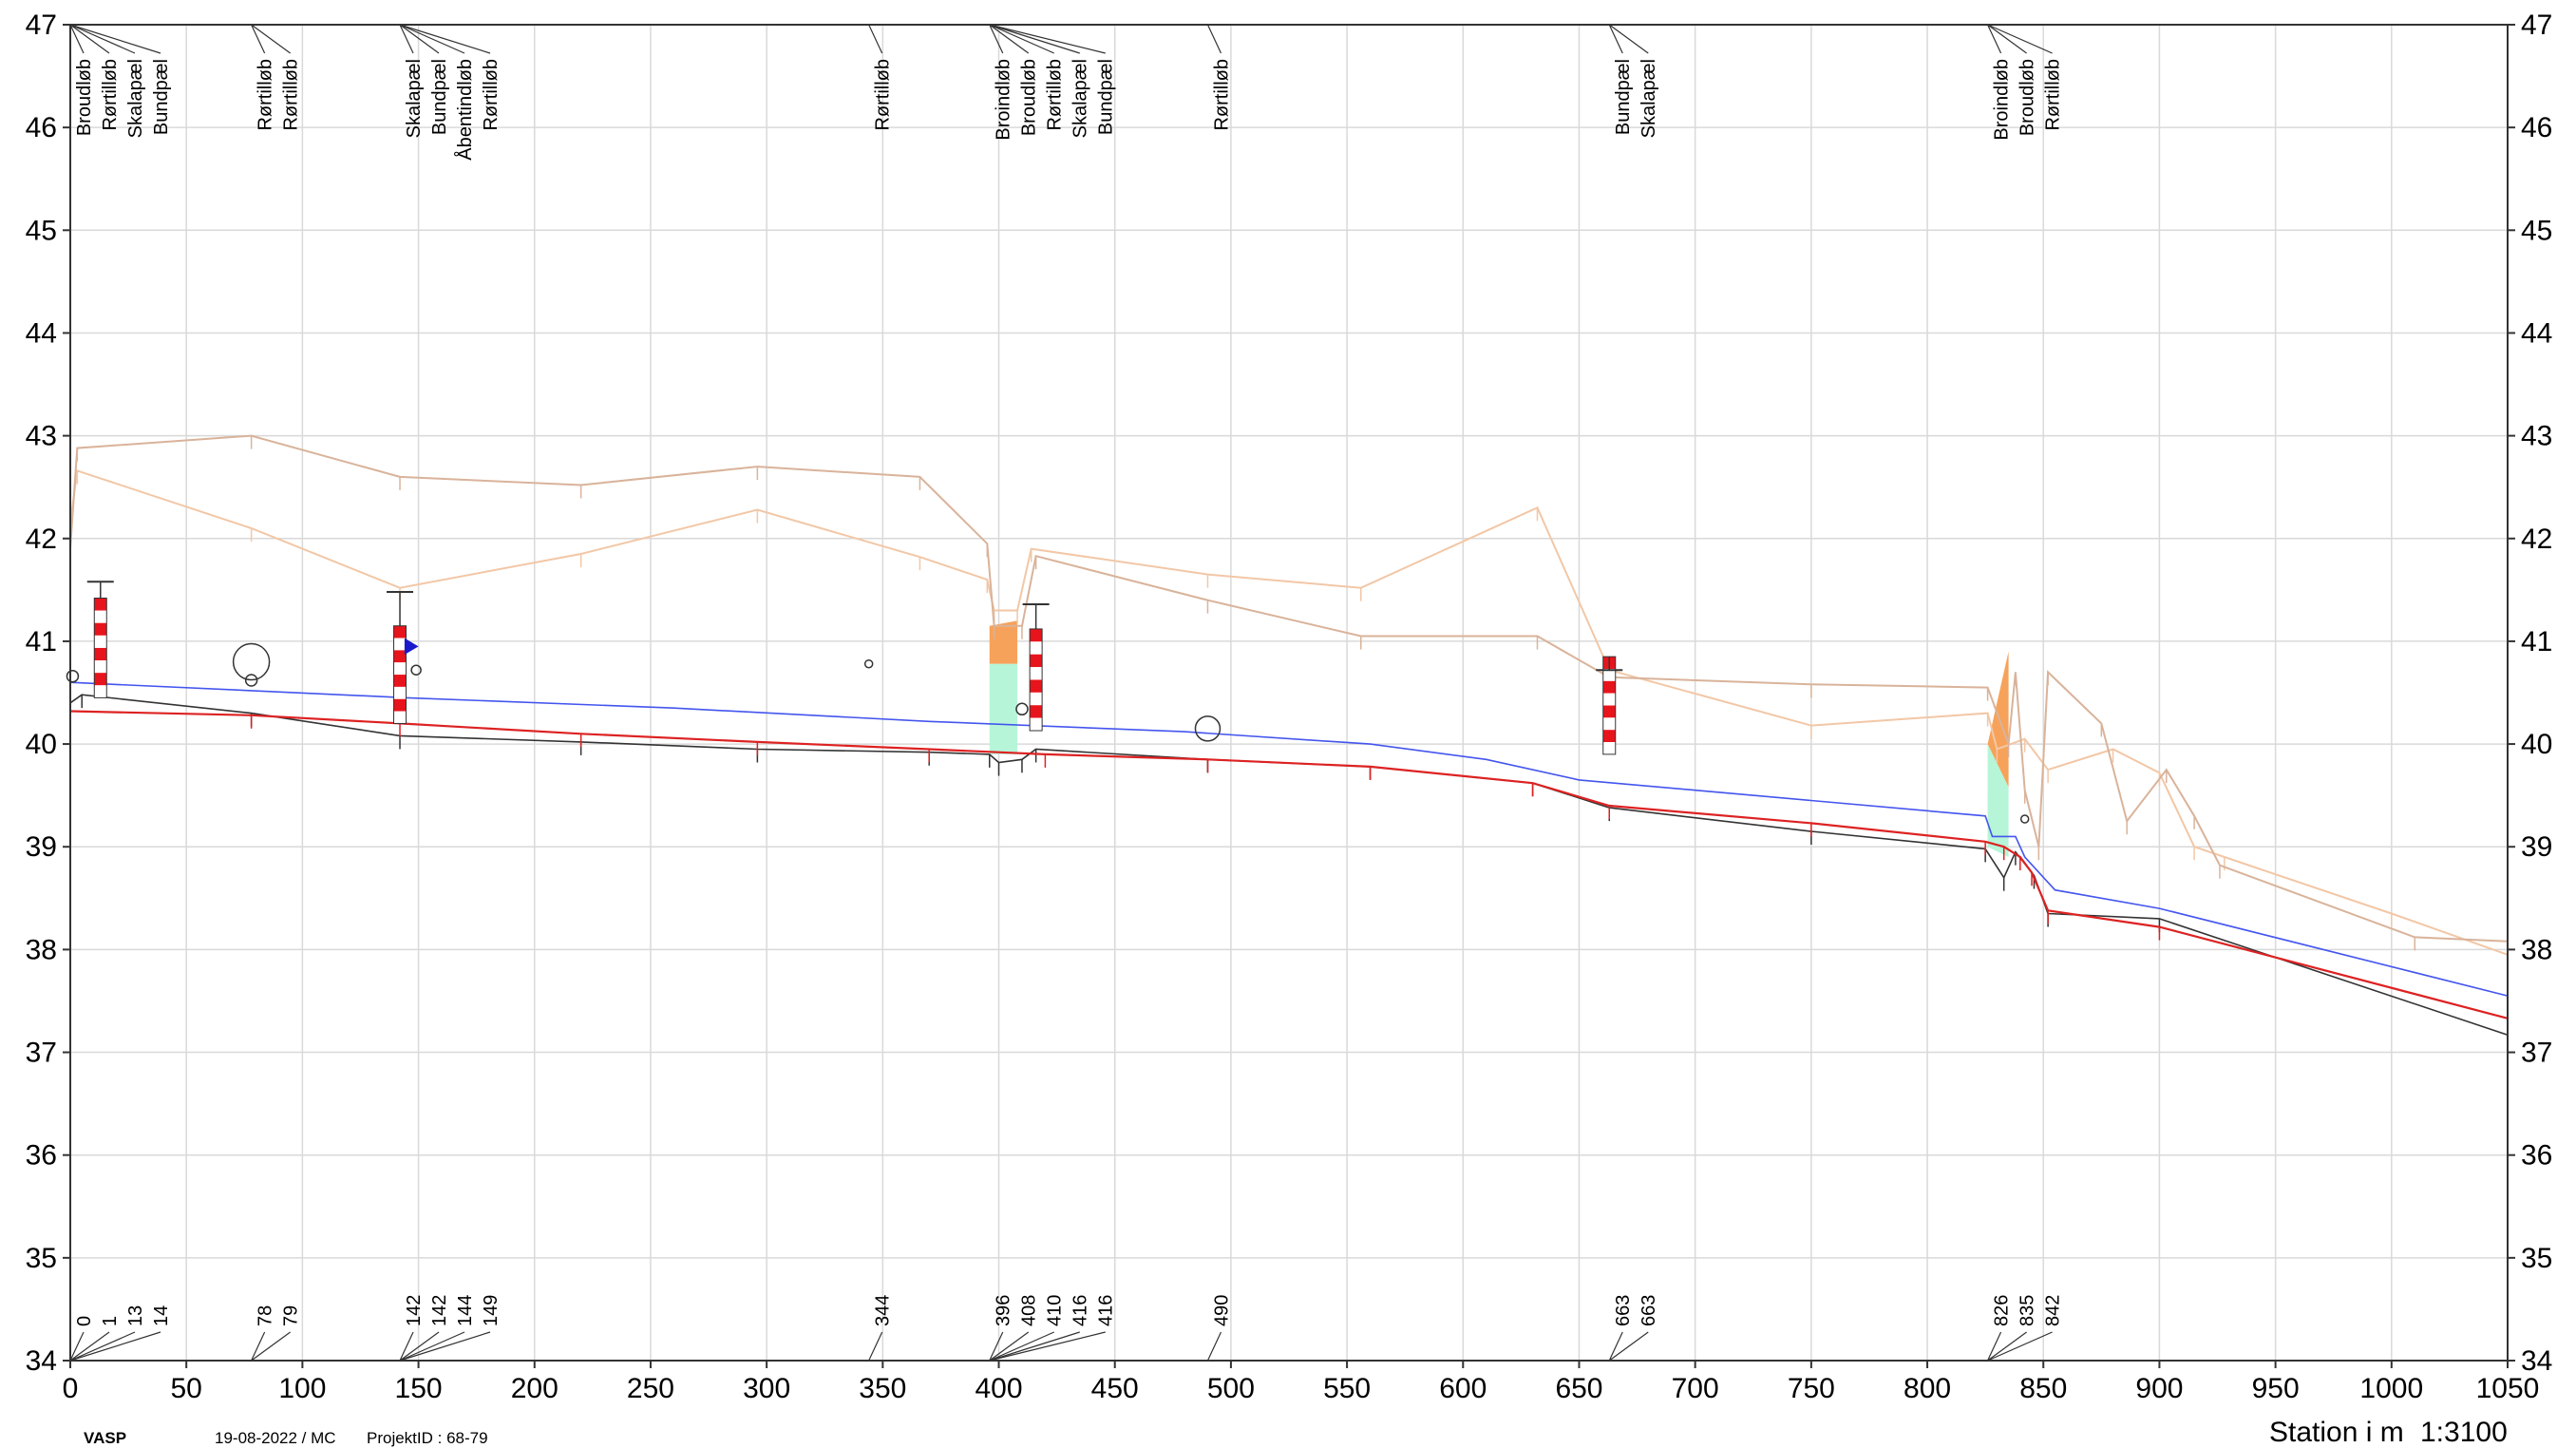 The height and width of the screenshot is (1448, 2576). What do you see at coordinates (41, 641) in the screenshot?
I see `y-tick-label-left: 41` at bounding box center [41, 641].